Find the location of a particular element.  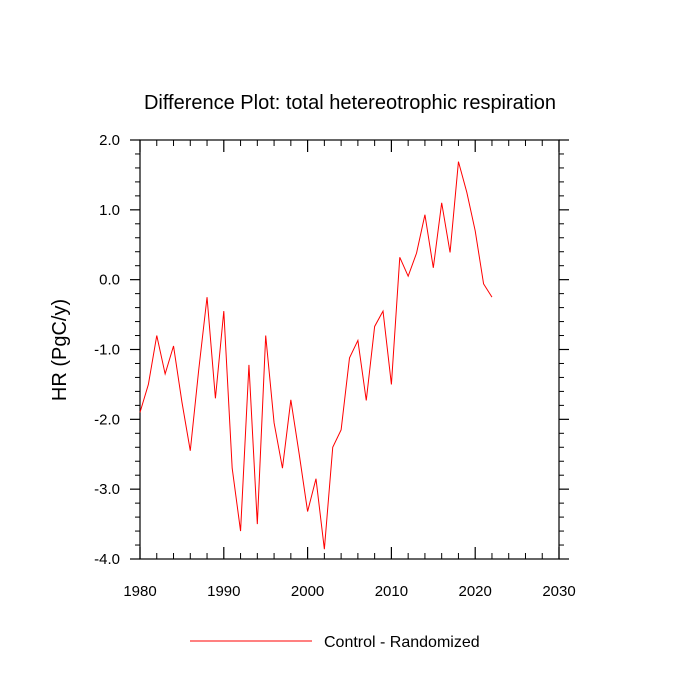

y-tick-label: -2.0 is located at coordinates (107, 419).